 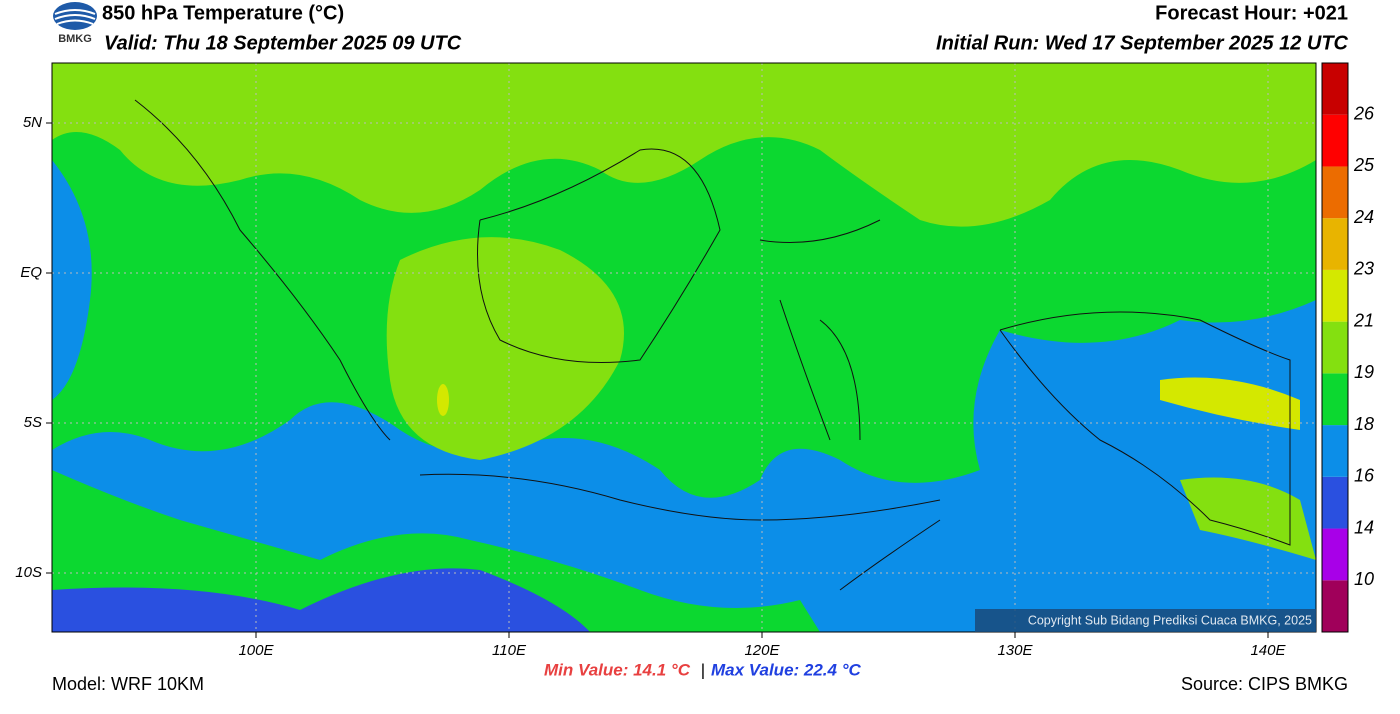 What do you see at coordinates (786, 669) in the screenshot?
I see `max-value: Max Value: 22.4 °C` at bounding box center [786, 669].